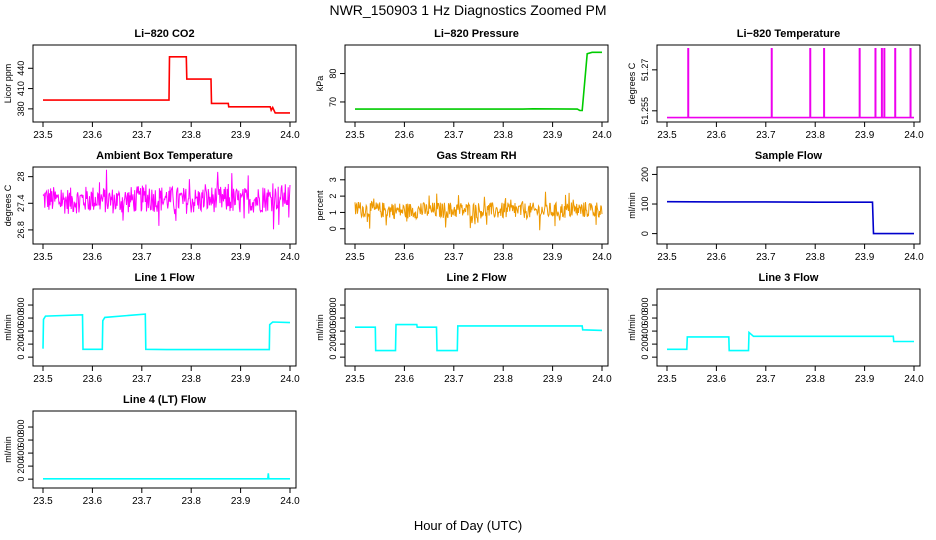 This screenshot has height=540, width=936. I want to click on y-tick-label: 440, so click(21, 68).